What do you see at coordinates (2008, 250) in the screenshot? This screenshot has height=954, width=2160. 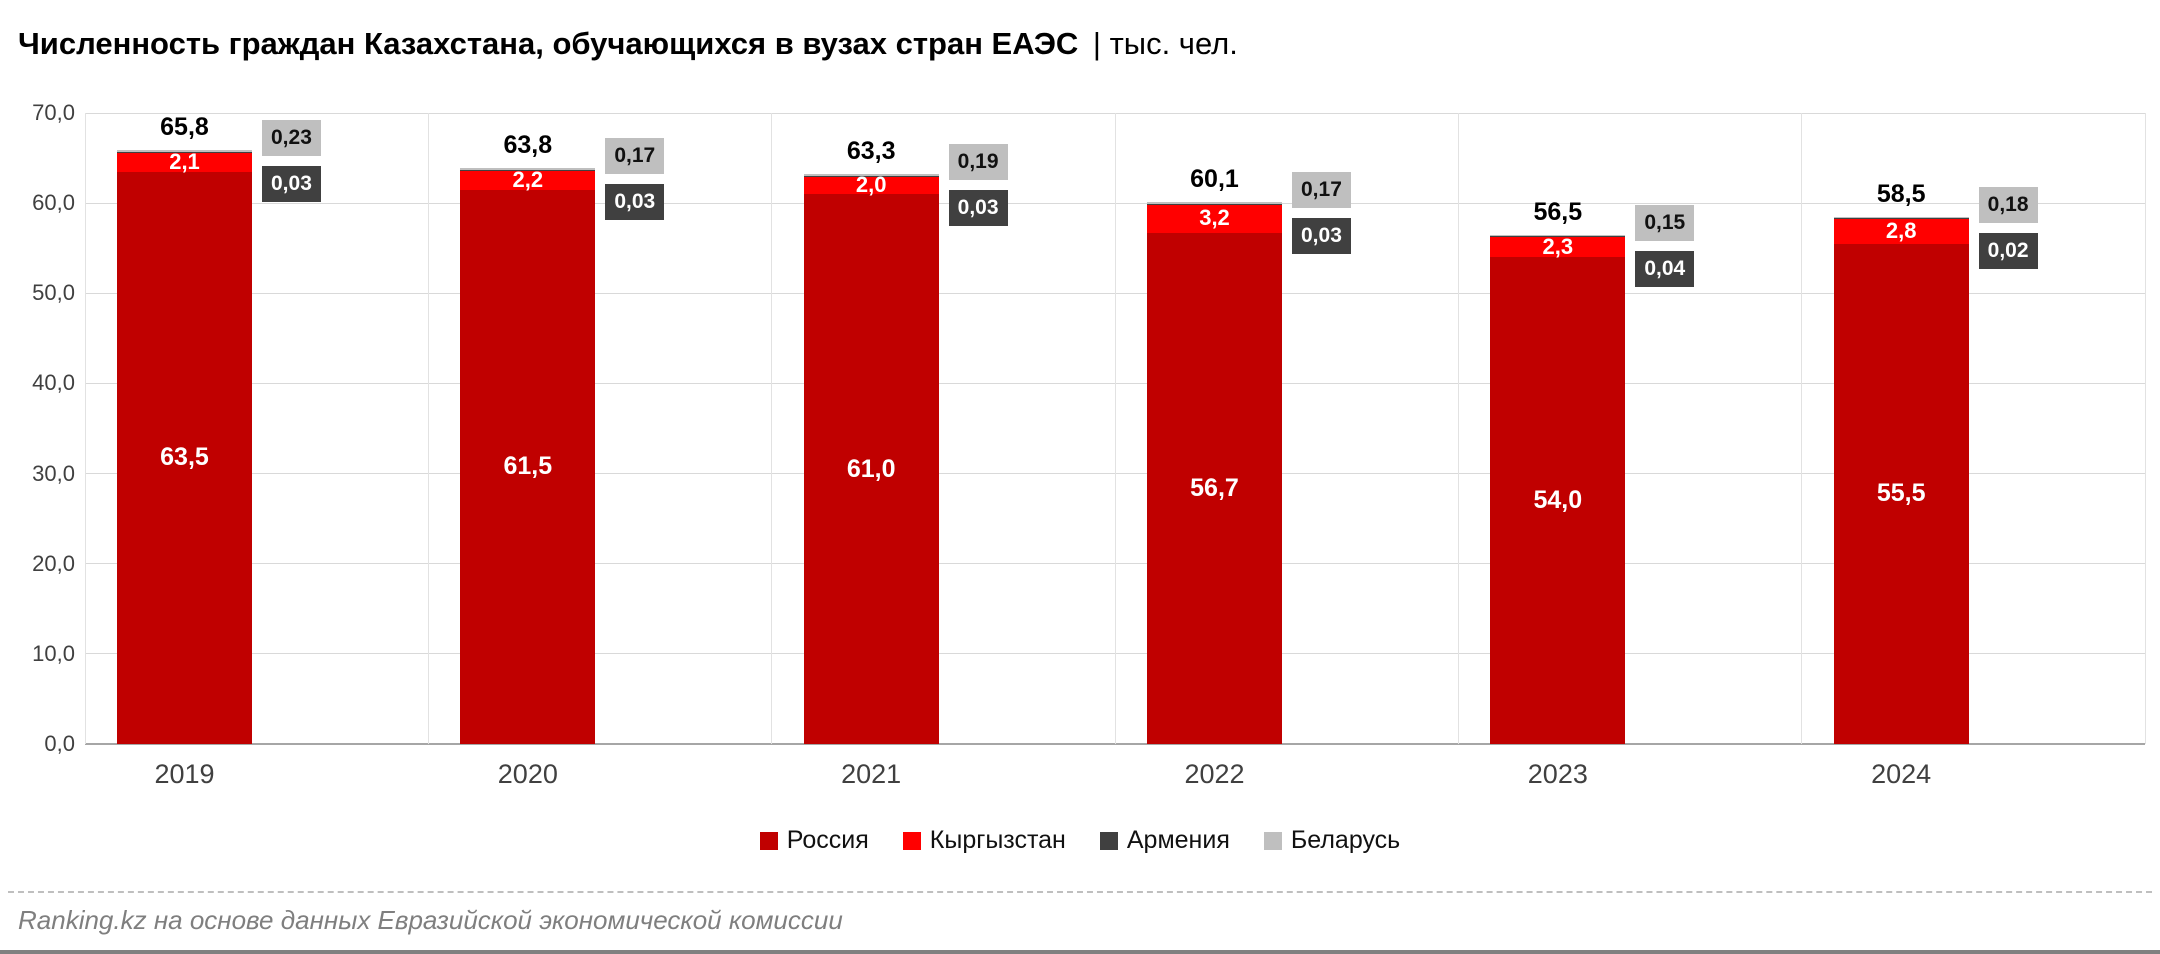 I see `callout-Армения: 0,02` at bounding box center [2008, 250].